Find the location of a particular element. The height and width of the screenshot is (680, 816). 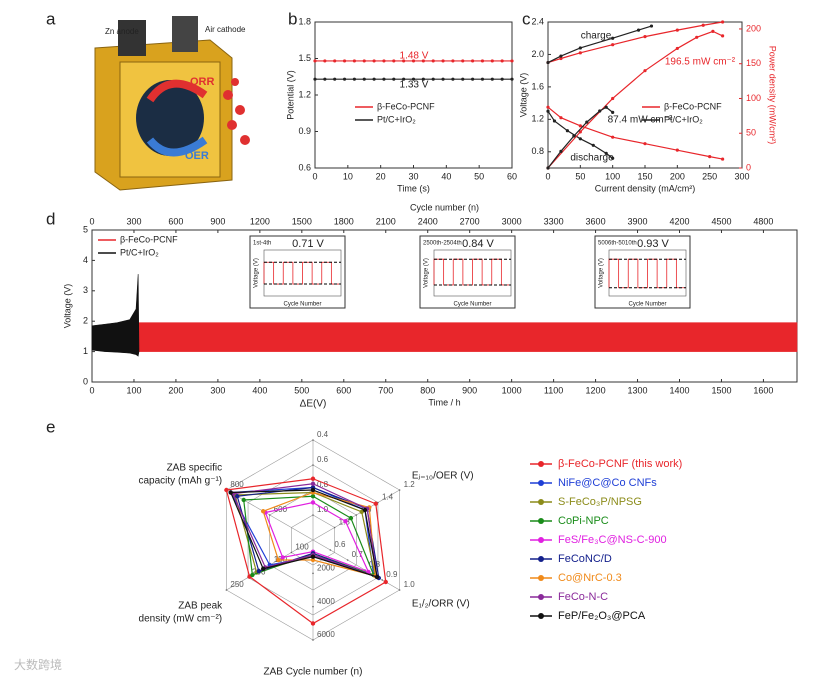

y-tick-label: 3 is located at coordinates (85, 290).